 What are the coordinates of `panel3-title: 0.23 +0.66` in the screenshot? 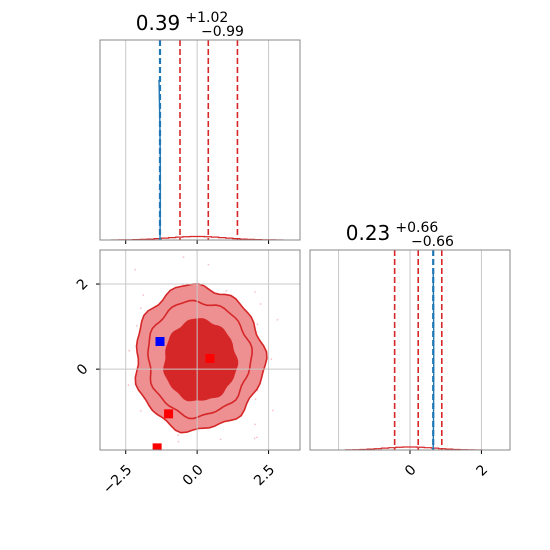 It's located at (392, 232).